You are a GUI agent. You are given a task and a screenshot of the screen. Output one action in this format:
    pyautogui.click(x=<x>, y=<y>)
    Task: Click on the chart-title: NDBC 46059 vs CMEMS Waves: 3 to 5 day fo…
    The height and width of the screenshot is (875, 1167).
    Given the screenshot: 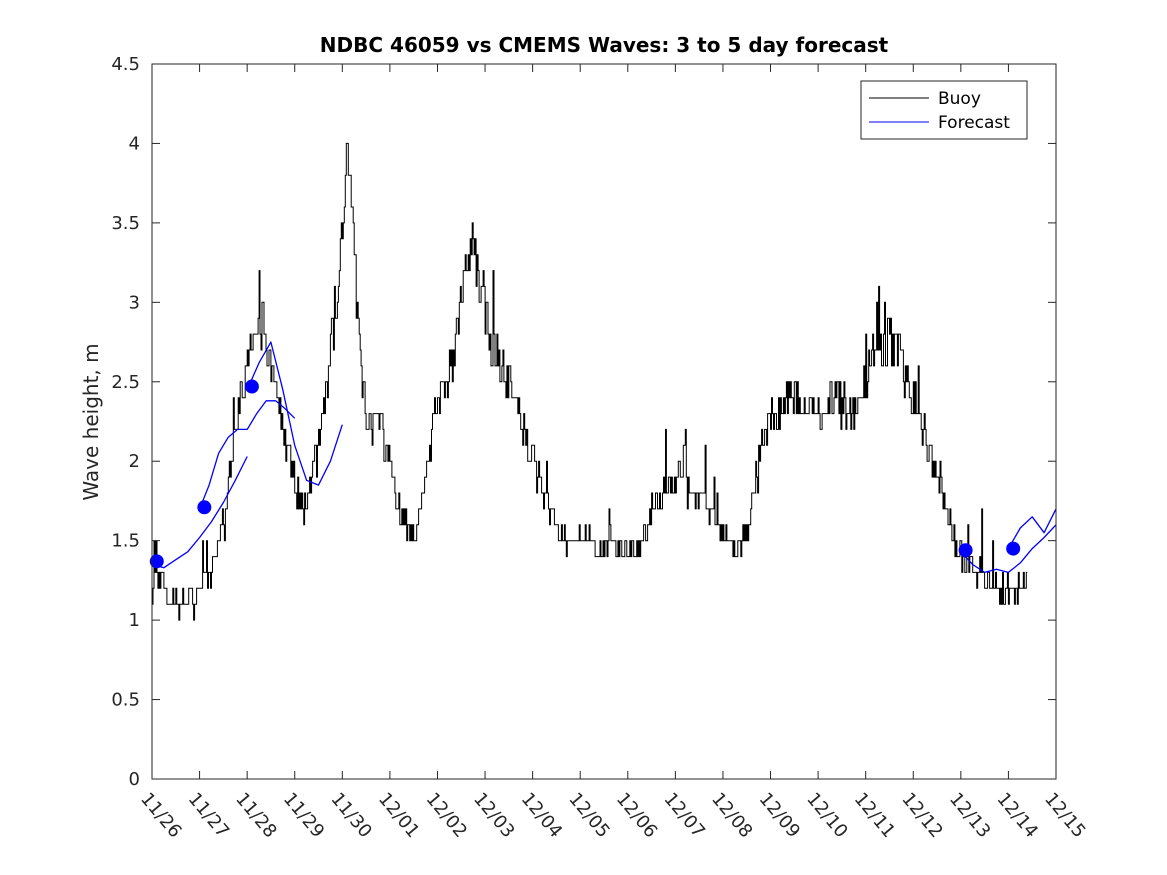 What is the action you would take?
    pyautogui.click(x=604, y=45)
    